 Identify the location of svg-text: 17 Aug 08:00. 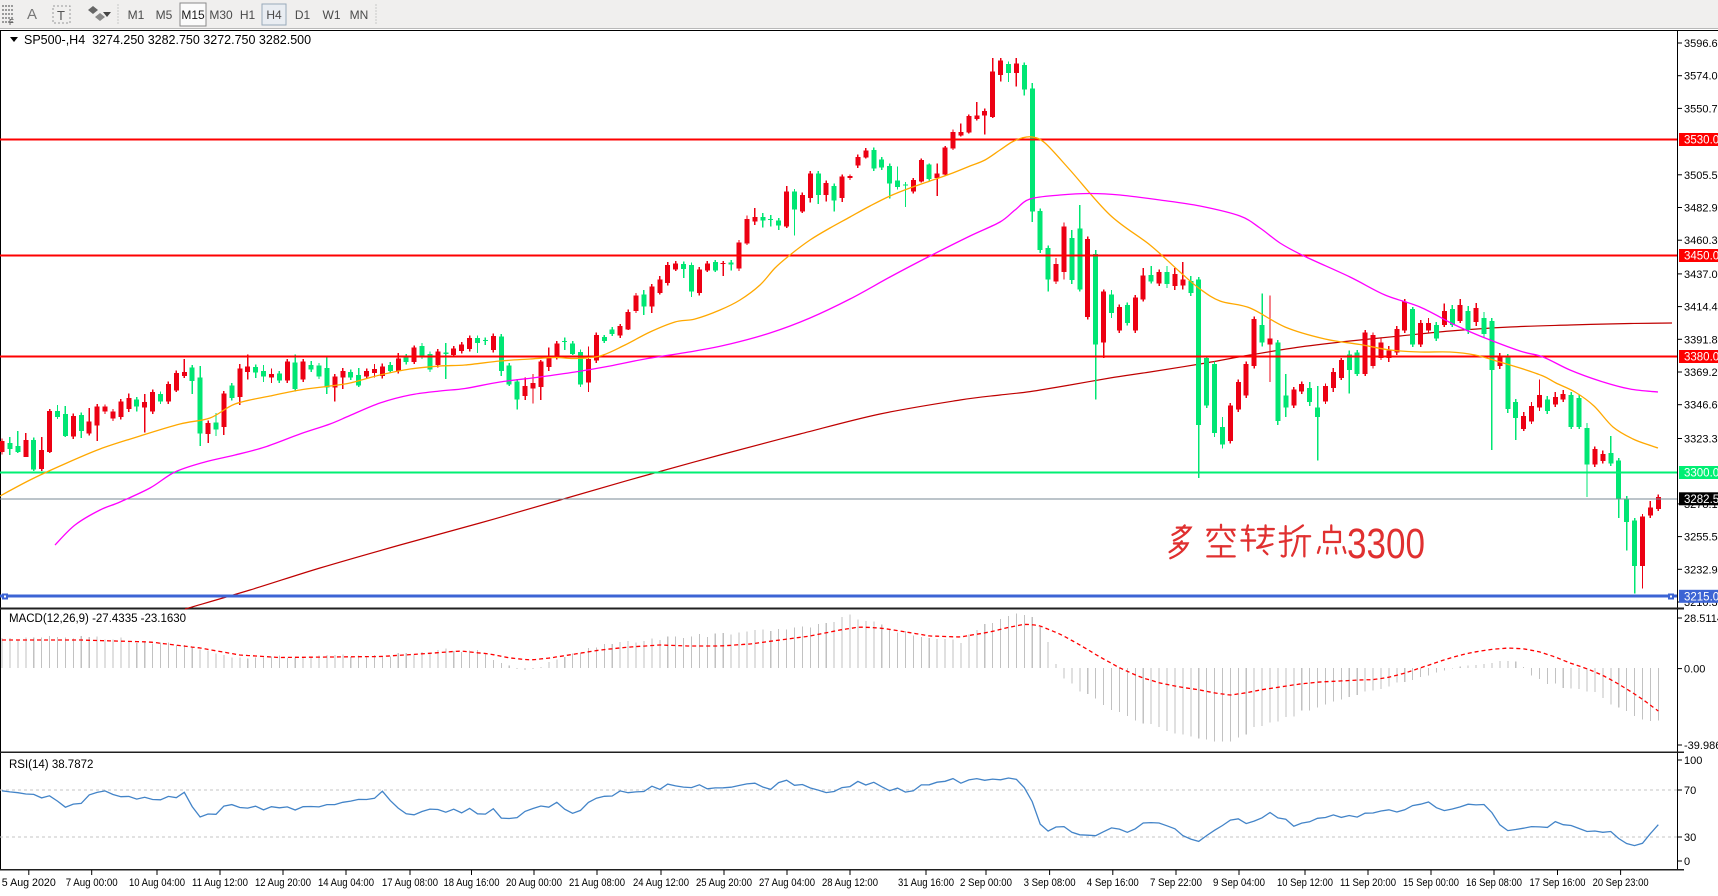
(410, 883).